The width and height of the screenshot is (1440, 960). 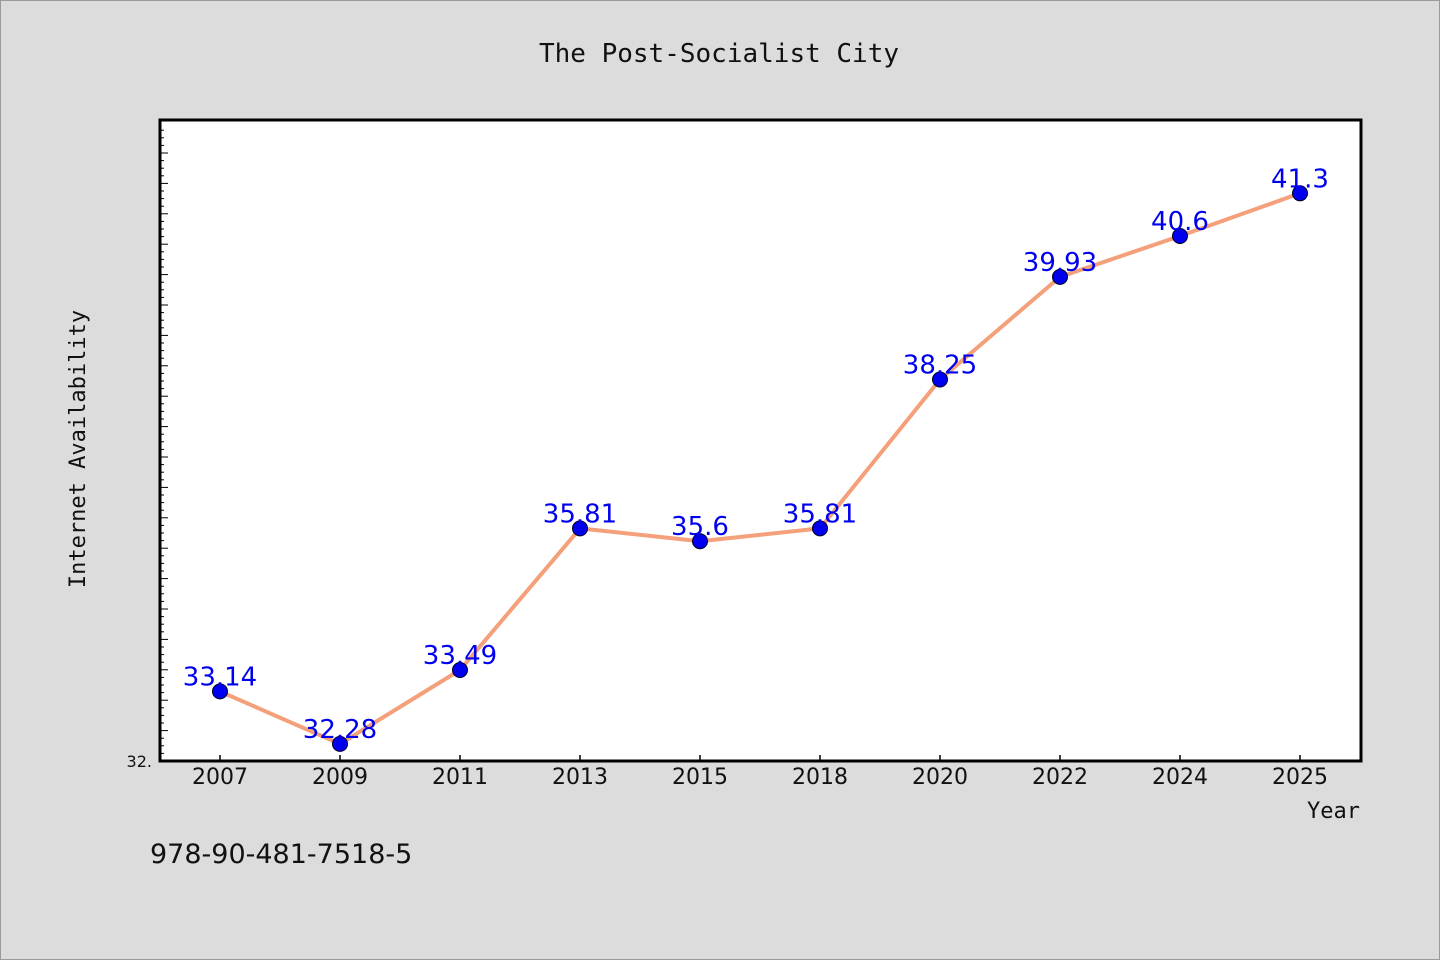 I want to click on marker-2015, so click(x=700, y=541).